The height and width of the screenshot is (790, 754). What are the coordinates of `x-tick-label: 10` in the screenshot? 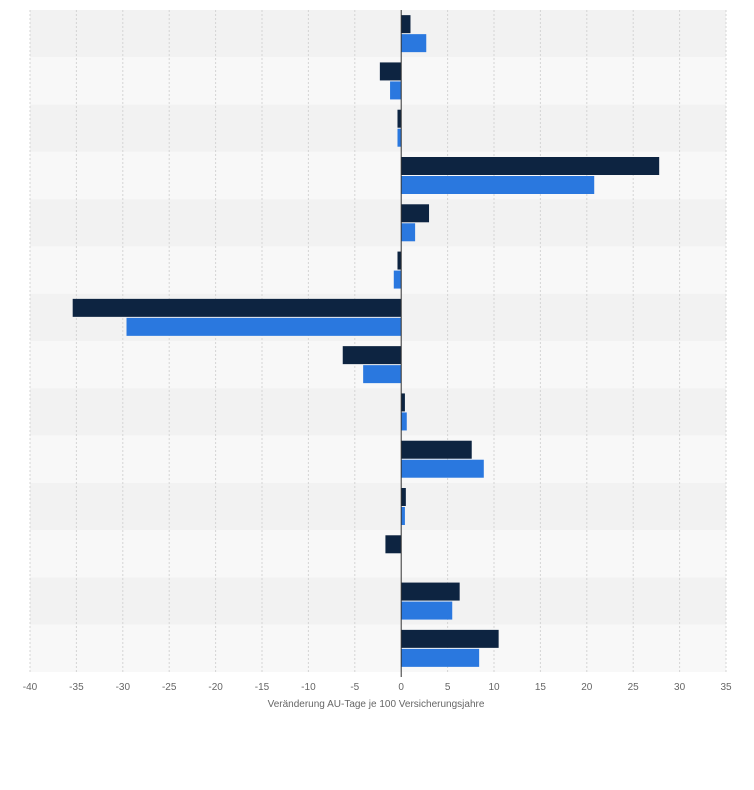 It's located at (494, 687).